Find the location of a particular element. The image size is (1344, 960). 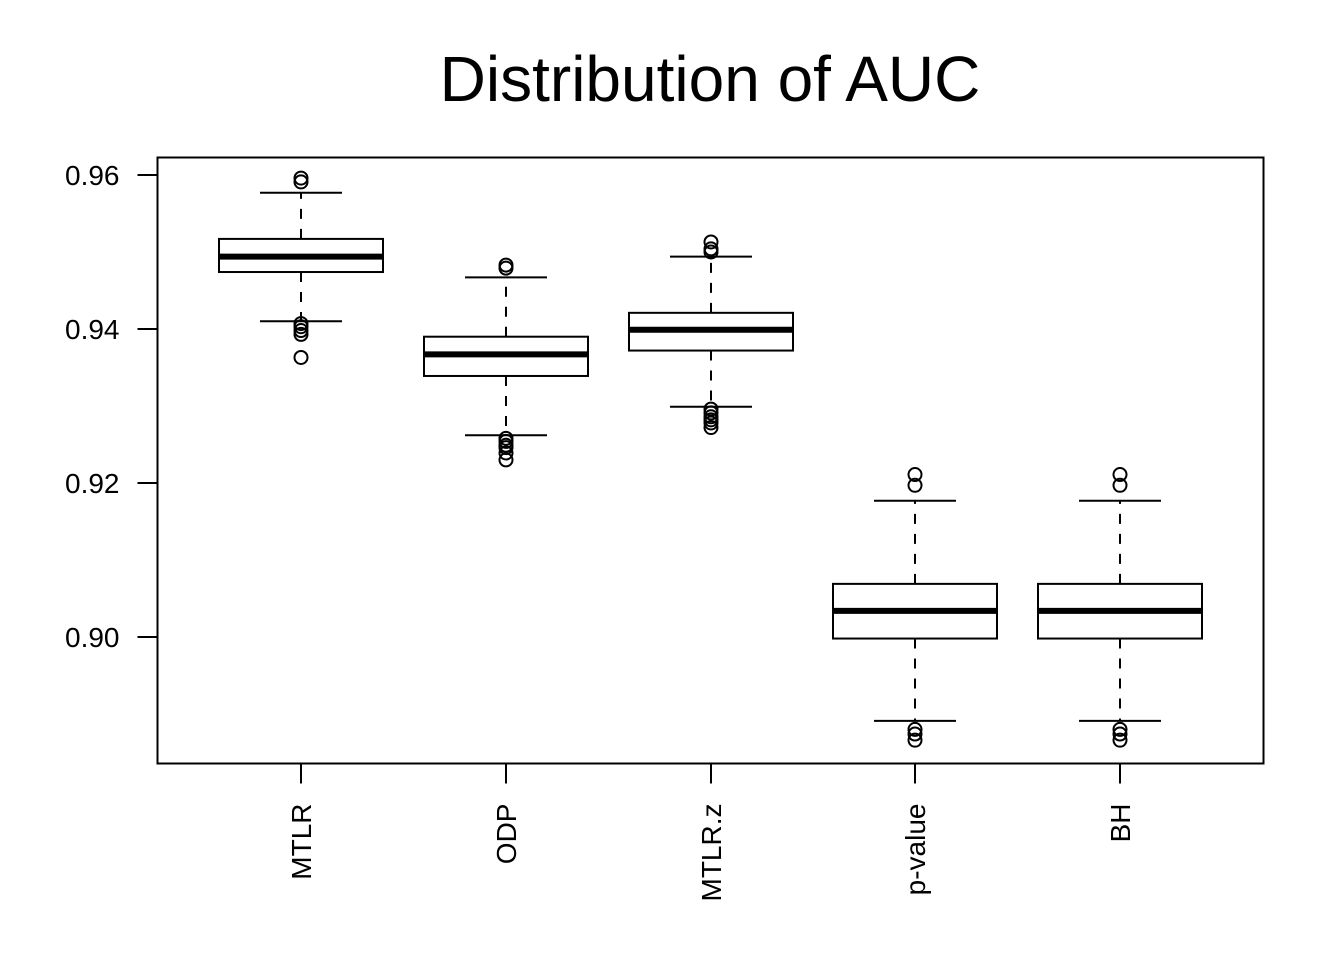

x-axis: MTLR ODP MTLR.z p-value BH is located at coordinates (711, 832).